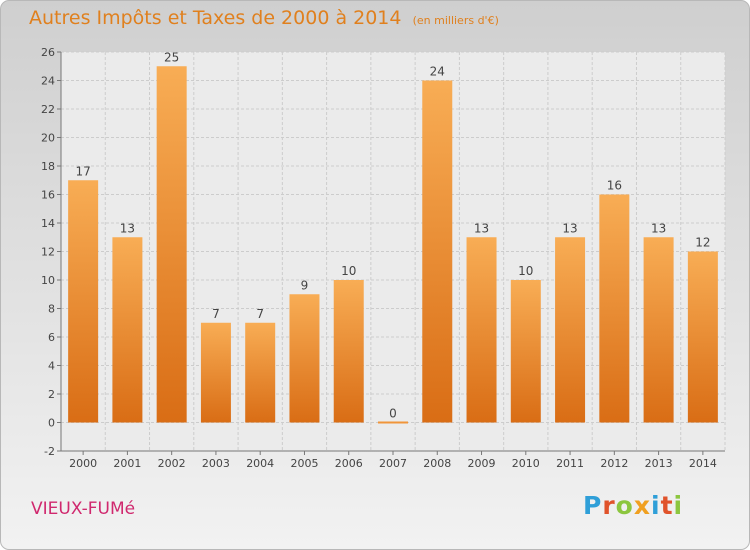 Image resolution: width=750 pixels, height=550 pixels. Describe the element at coordinates (51, 423) in the screenshot. I see `y-tick-label: 0` at that location.